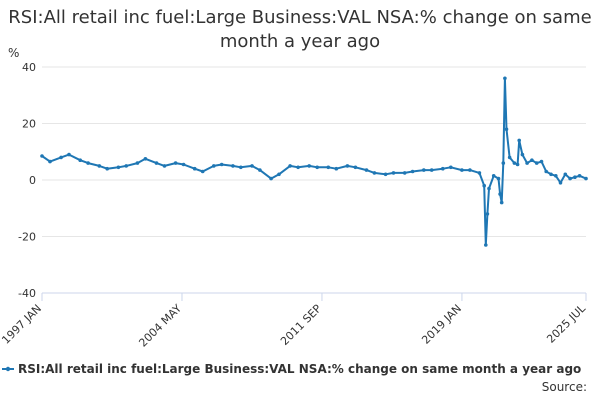 The image size is (600, 400). What do you see at coordinates (301, 325) in the screenshot?
I see `x-tick-label: 2011 SEP` at bounding box center [301, 325].